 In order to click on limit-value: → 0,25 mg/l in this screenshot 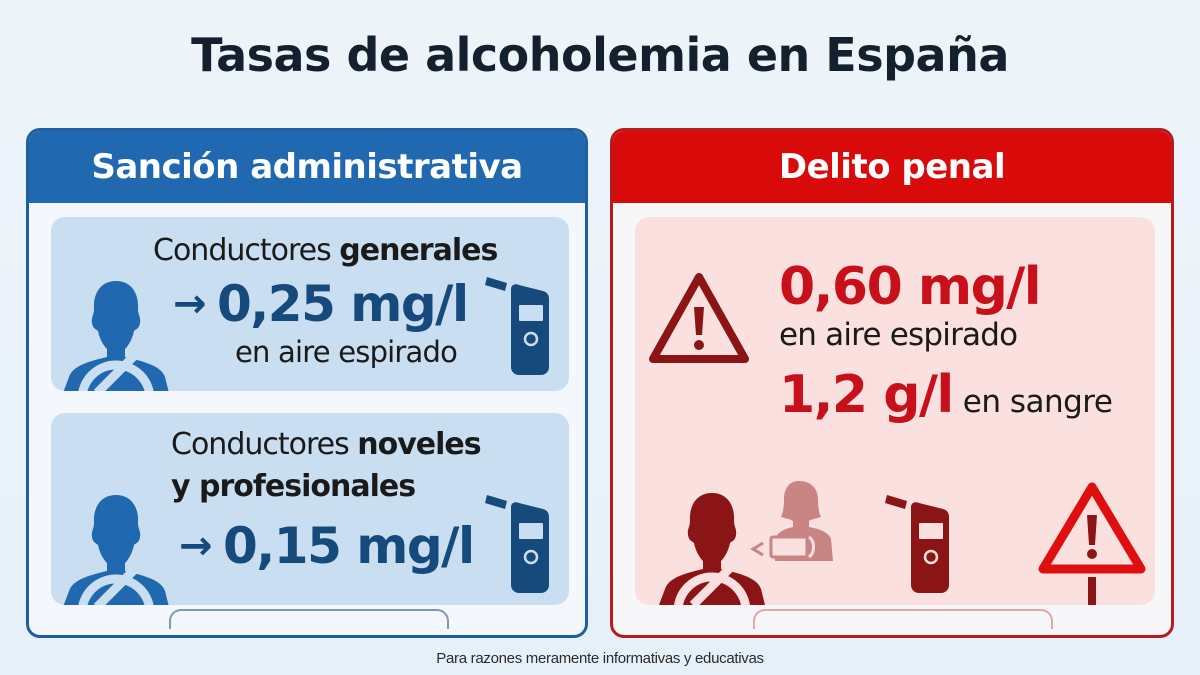, I will do `click(321, 304)`.